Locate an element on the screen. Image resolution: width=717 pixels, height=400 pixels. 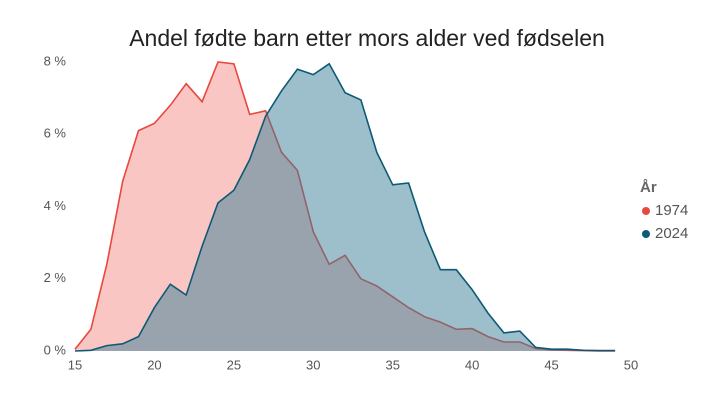
legend-label: 1974 is located at coordinates (671, 210).